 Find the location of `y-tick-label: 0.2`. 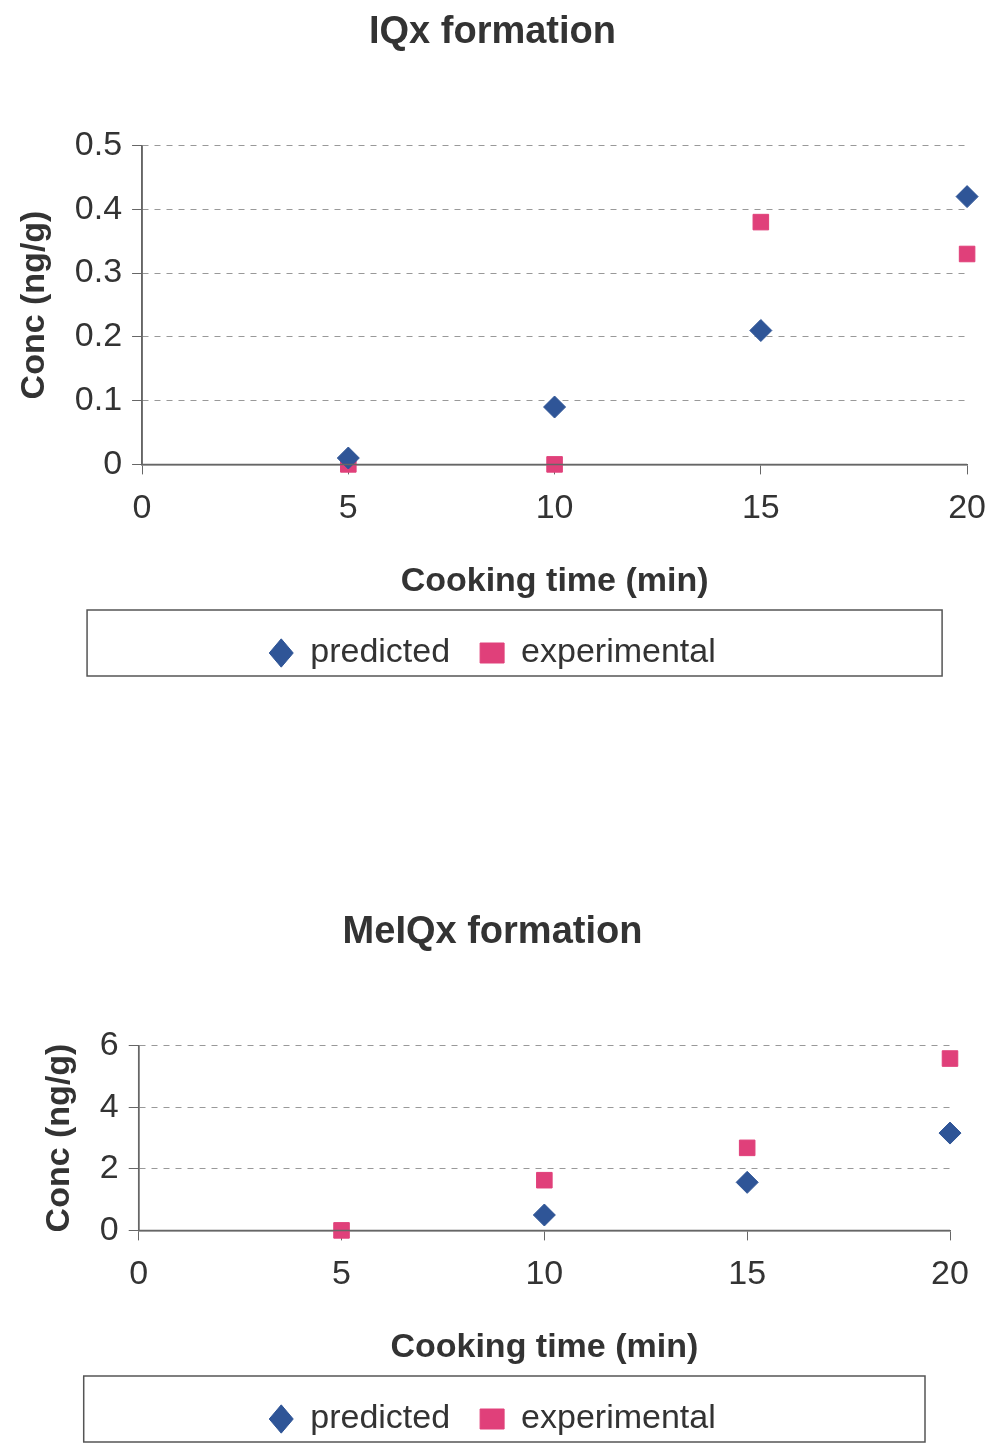

y-tick-label: 0.2 is located at coordinates (98, 334).